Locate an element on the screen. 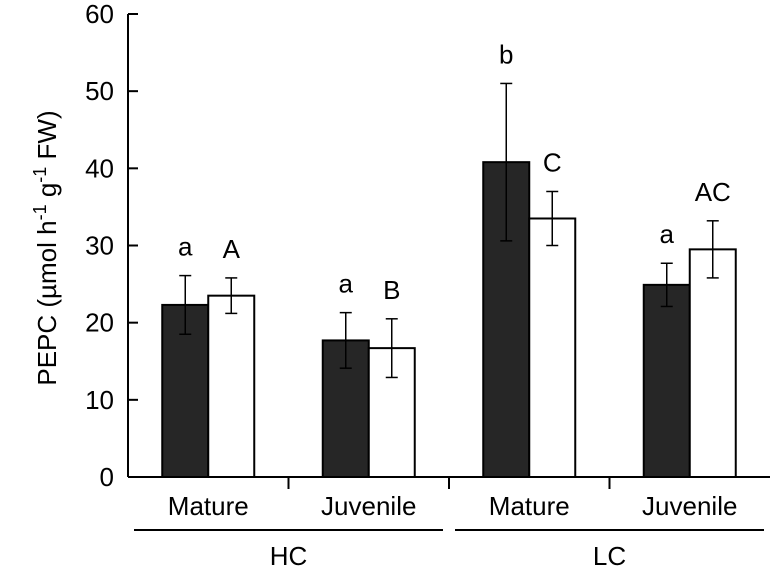 This screenshot has height=570, width=772. y-tick-label: 20 is located at coordinates (99, 323).